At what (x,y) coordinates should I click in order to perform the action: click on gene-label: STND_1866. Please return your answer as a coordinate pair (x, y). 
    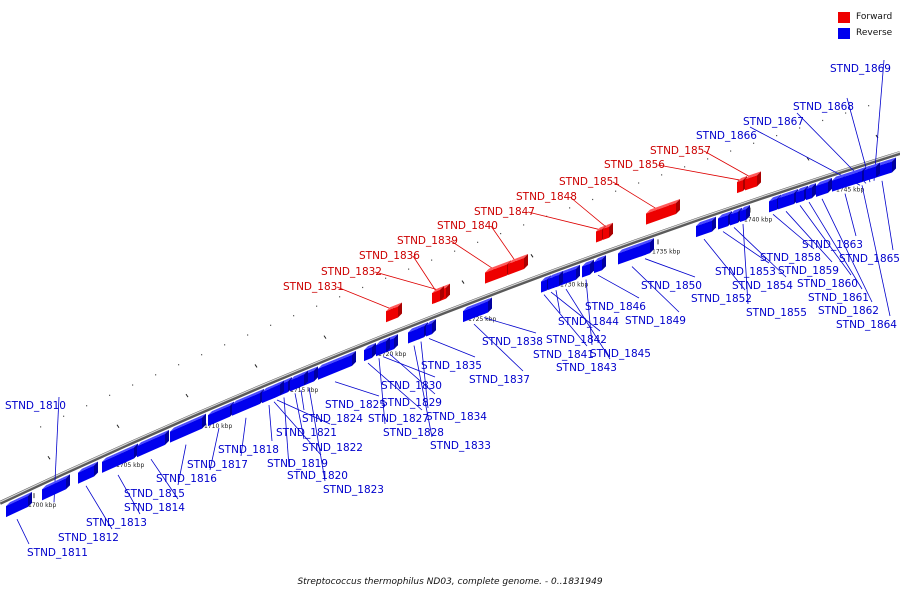
    Looking at the image, I should click on (726, 136).